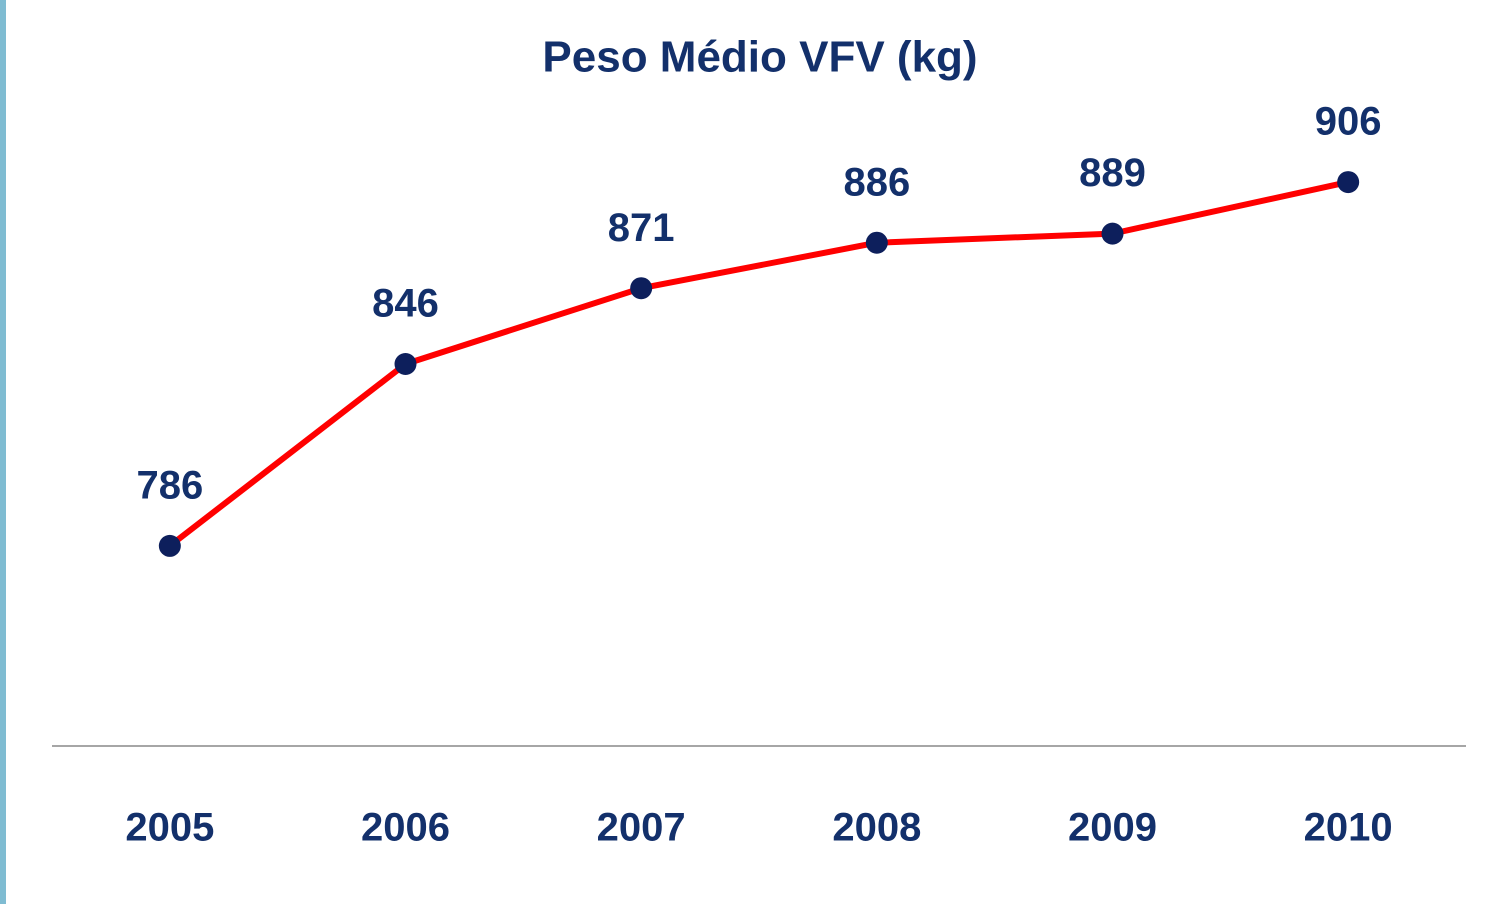 Image resolution: width=1508 pixels, height=904 pixels. I want to click on data-label: 786, so click(169, 485).